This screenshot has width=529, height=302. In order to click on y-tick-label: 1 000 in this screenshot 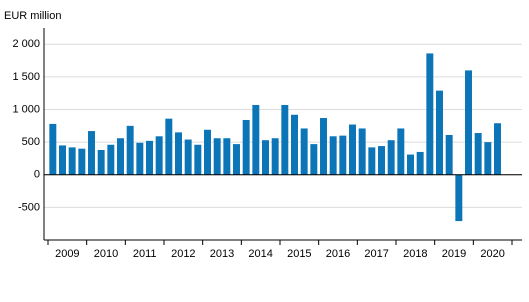, I will do `click(26, 109)`.